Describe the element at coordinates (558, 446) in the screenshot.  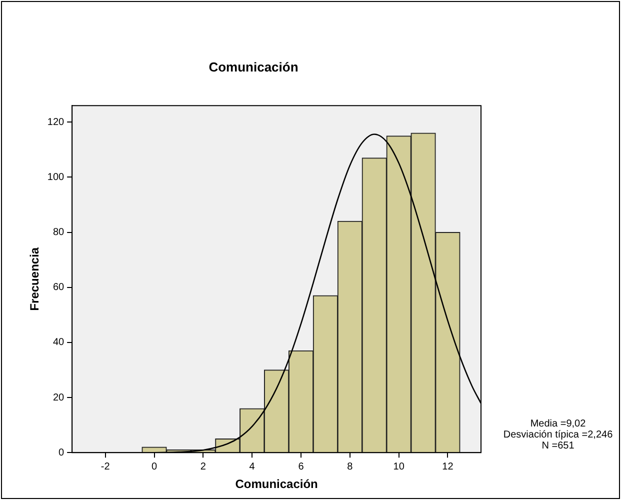
I see `text: N =651` at that location.